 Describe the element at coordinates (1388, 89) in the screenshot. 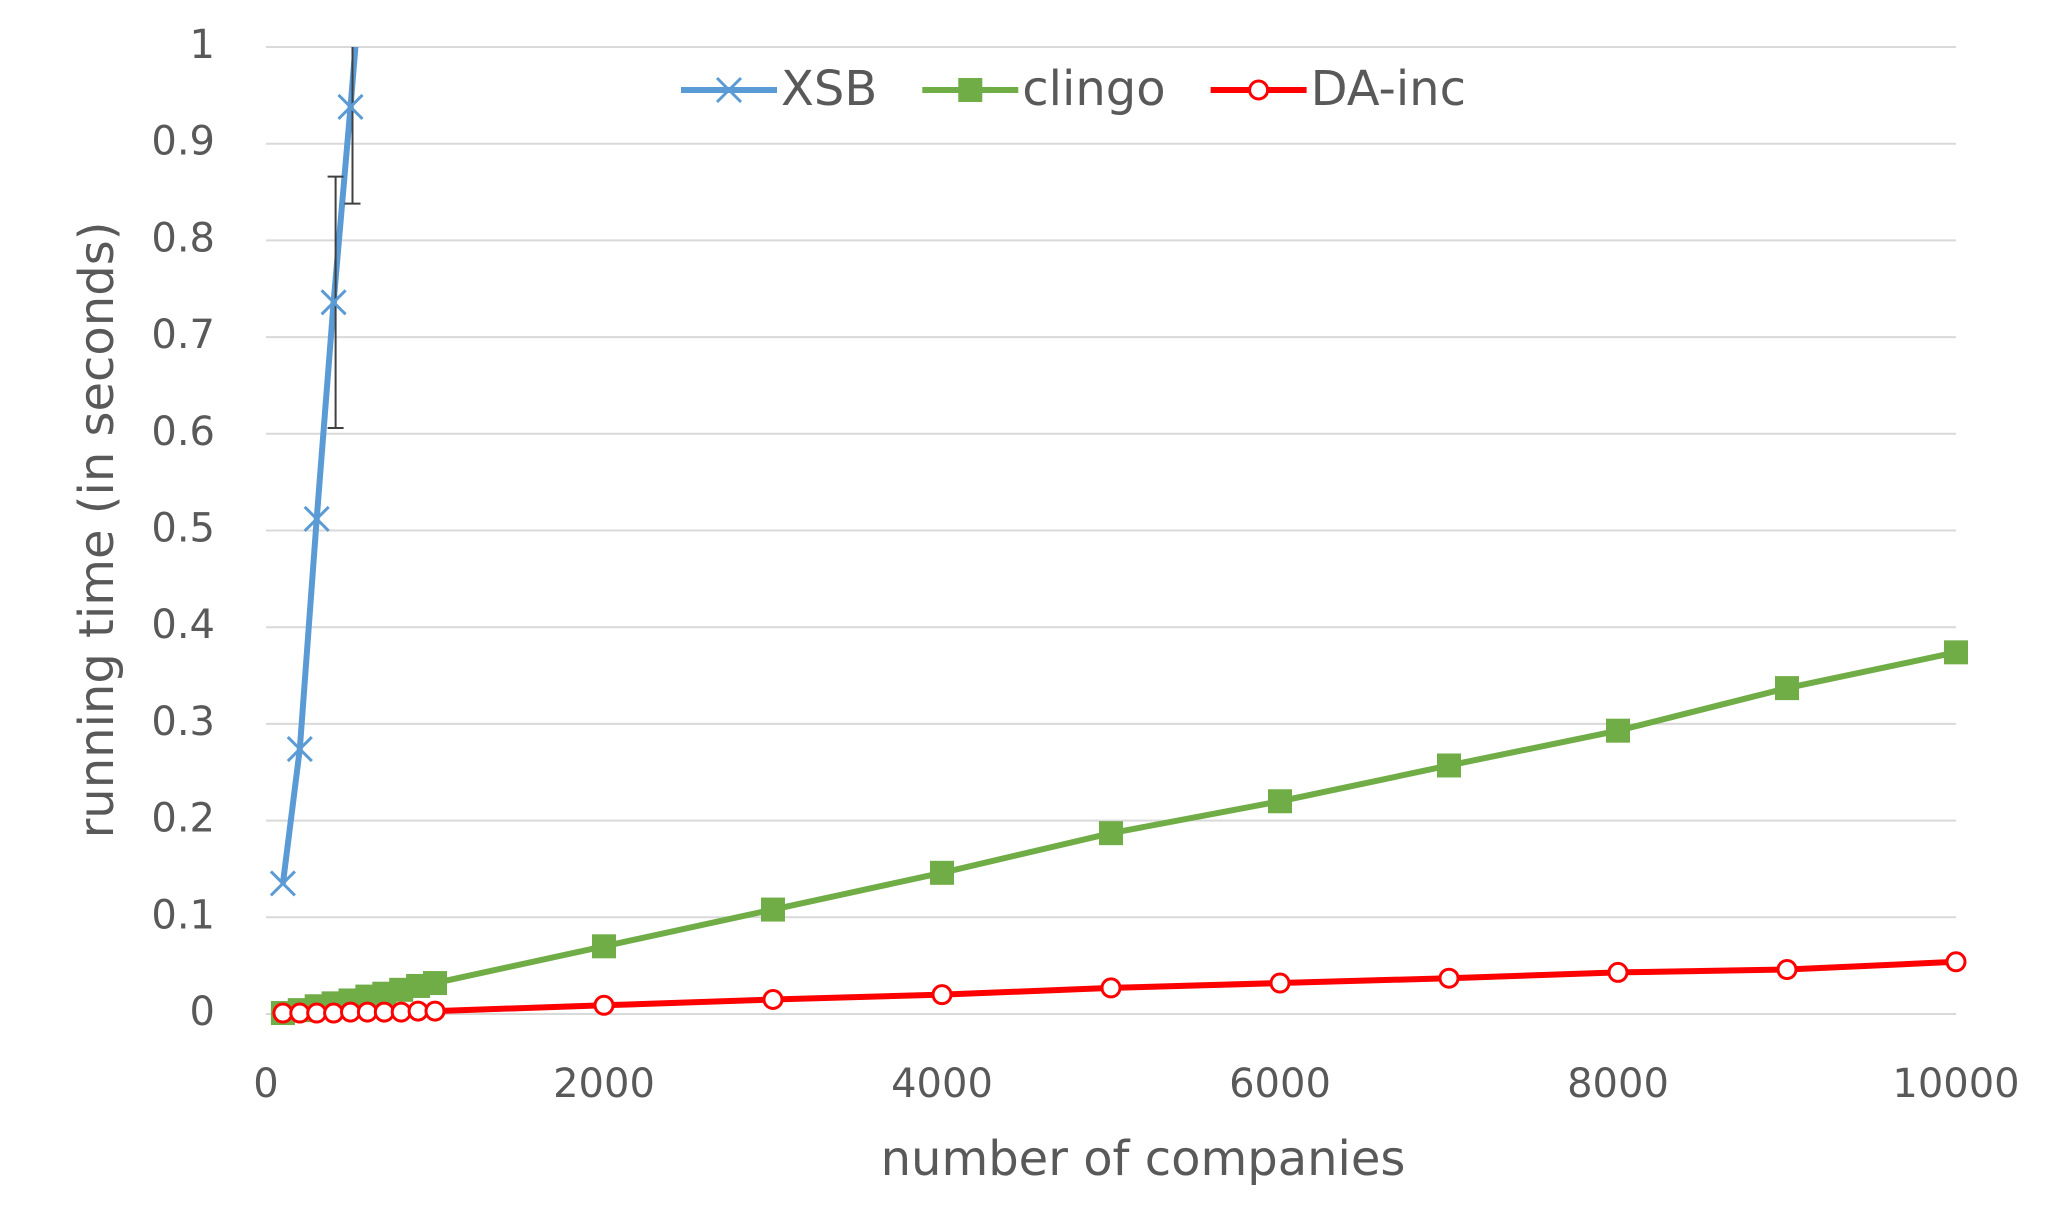

I see `legend-label: DA-inc` at that location.